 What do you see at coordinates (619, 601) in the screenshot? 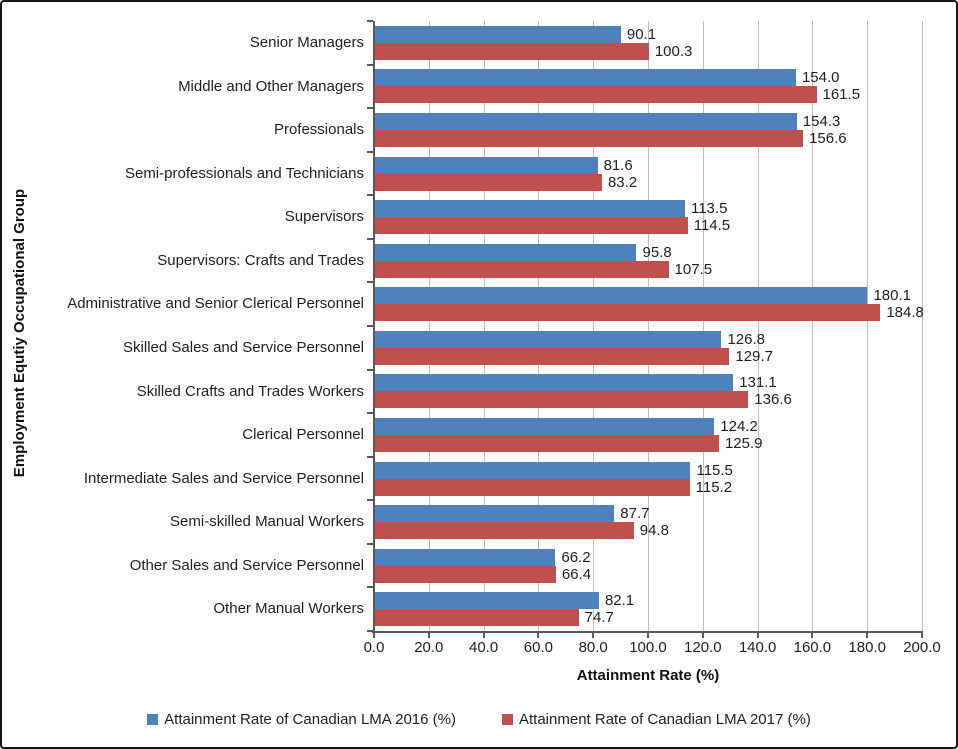
I see `value-label: 82.1` at bounding box center [619, 601].